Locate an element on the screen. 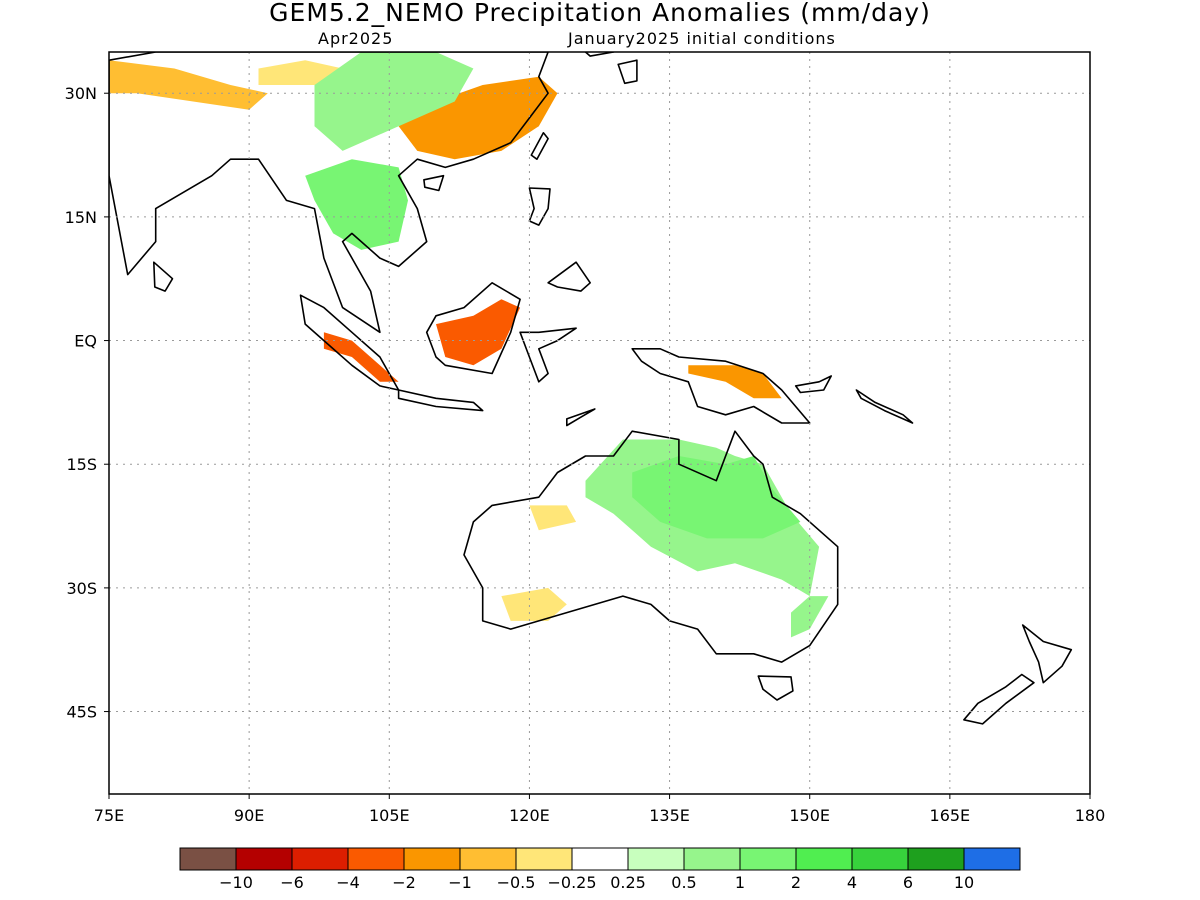  colorbar-label: 0.25 is located at coordinates (628, 882).